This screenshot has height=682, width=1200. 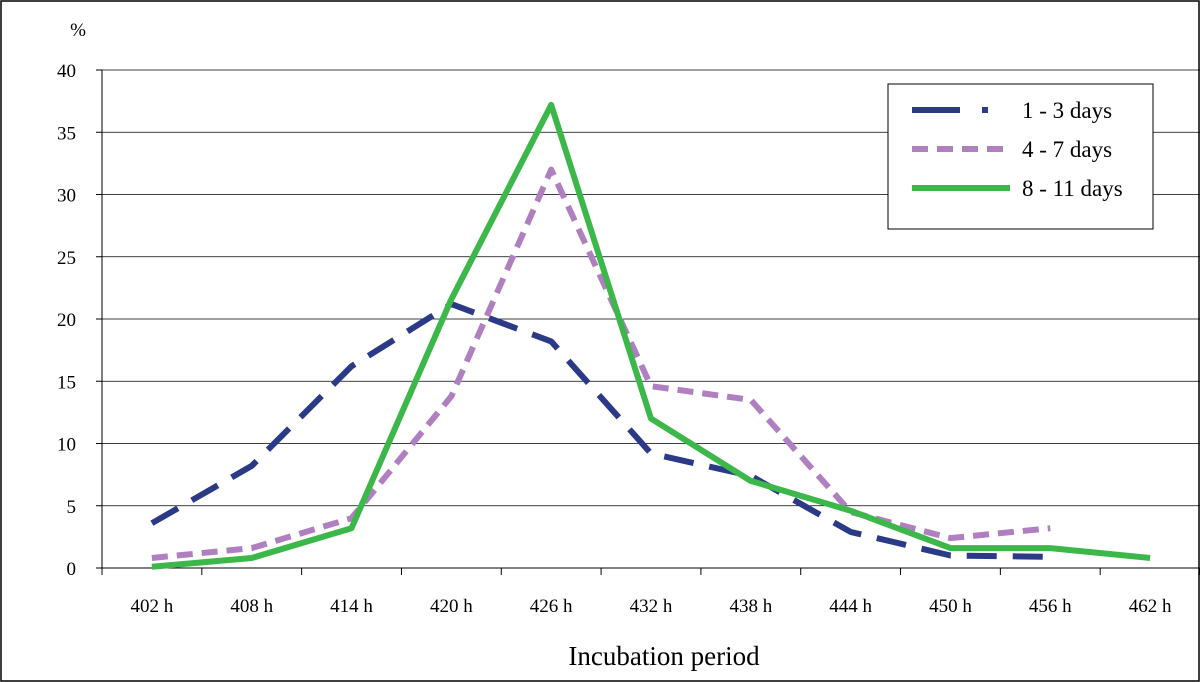 What do you see at coordinates (850, 606) in the screenshot?
I see `x-tick-label: 444 h` at bounding box center [850, 606].